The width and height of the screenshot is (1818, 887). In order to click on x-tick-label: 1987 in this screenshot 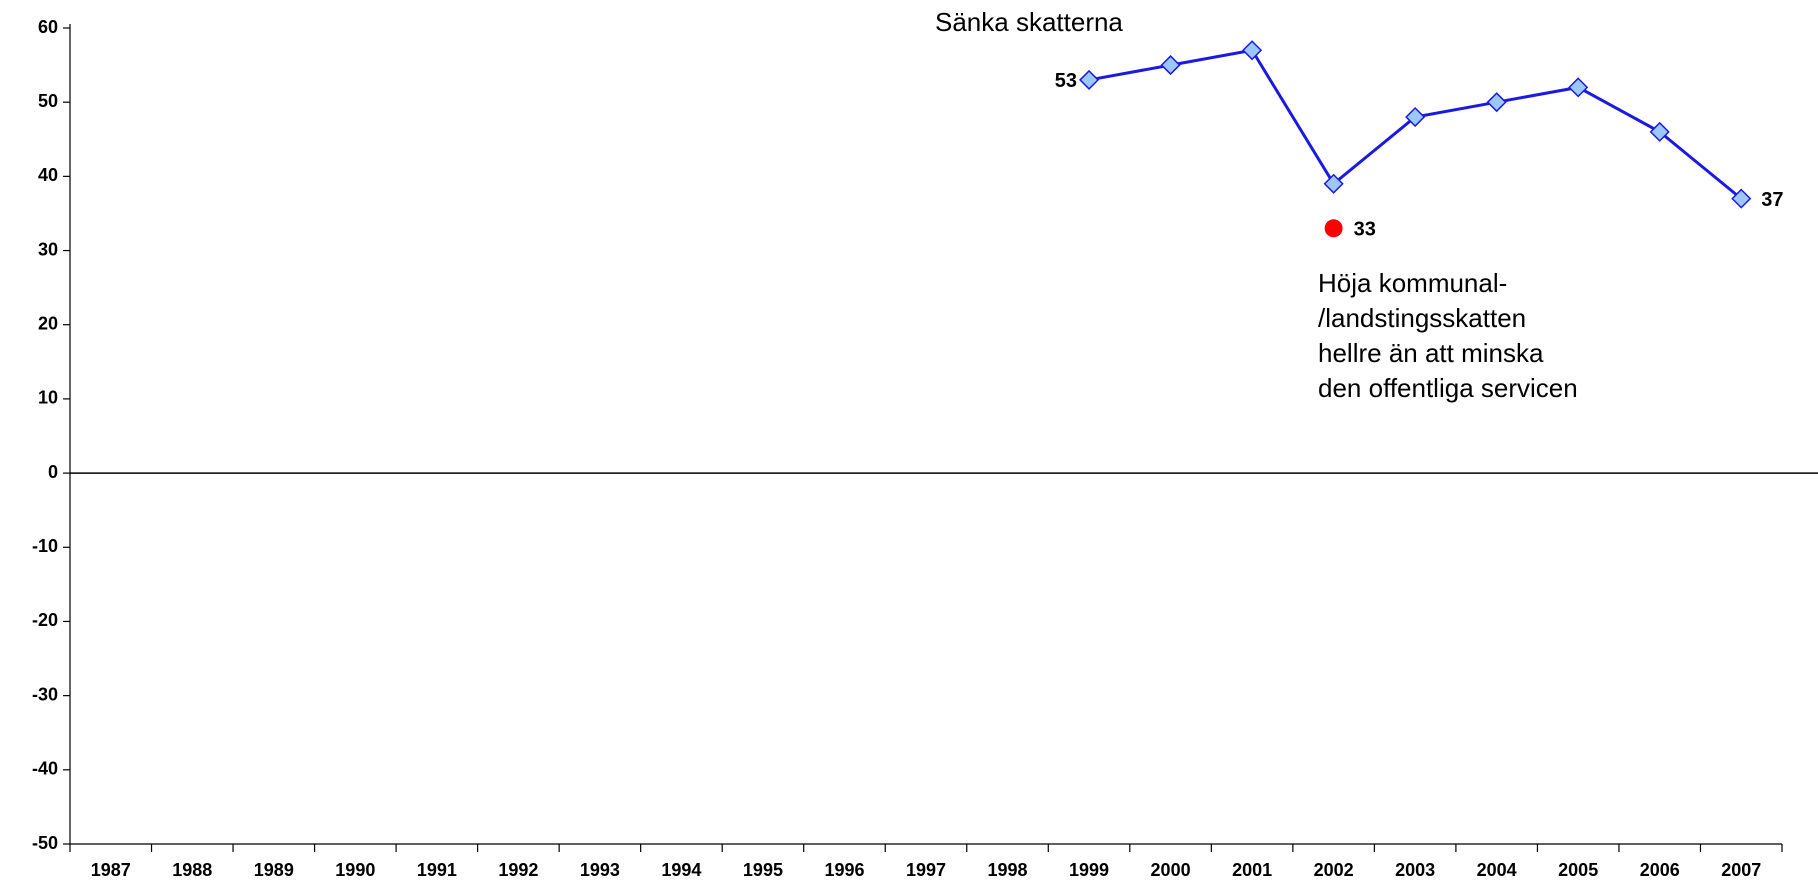, I will do `click(111, 870)`.